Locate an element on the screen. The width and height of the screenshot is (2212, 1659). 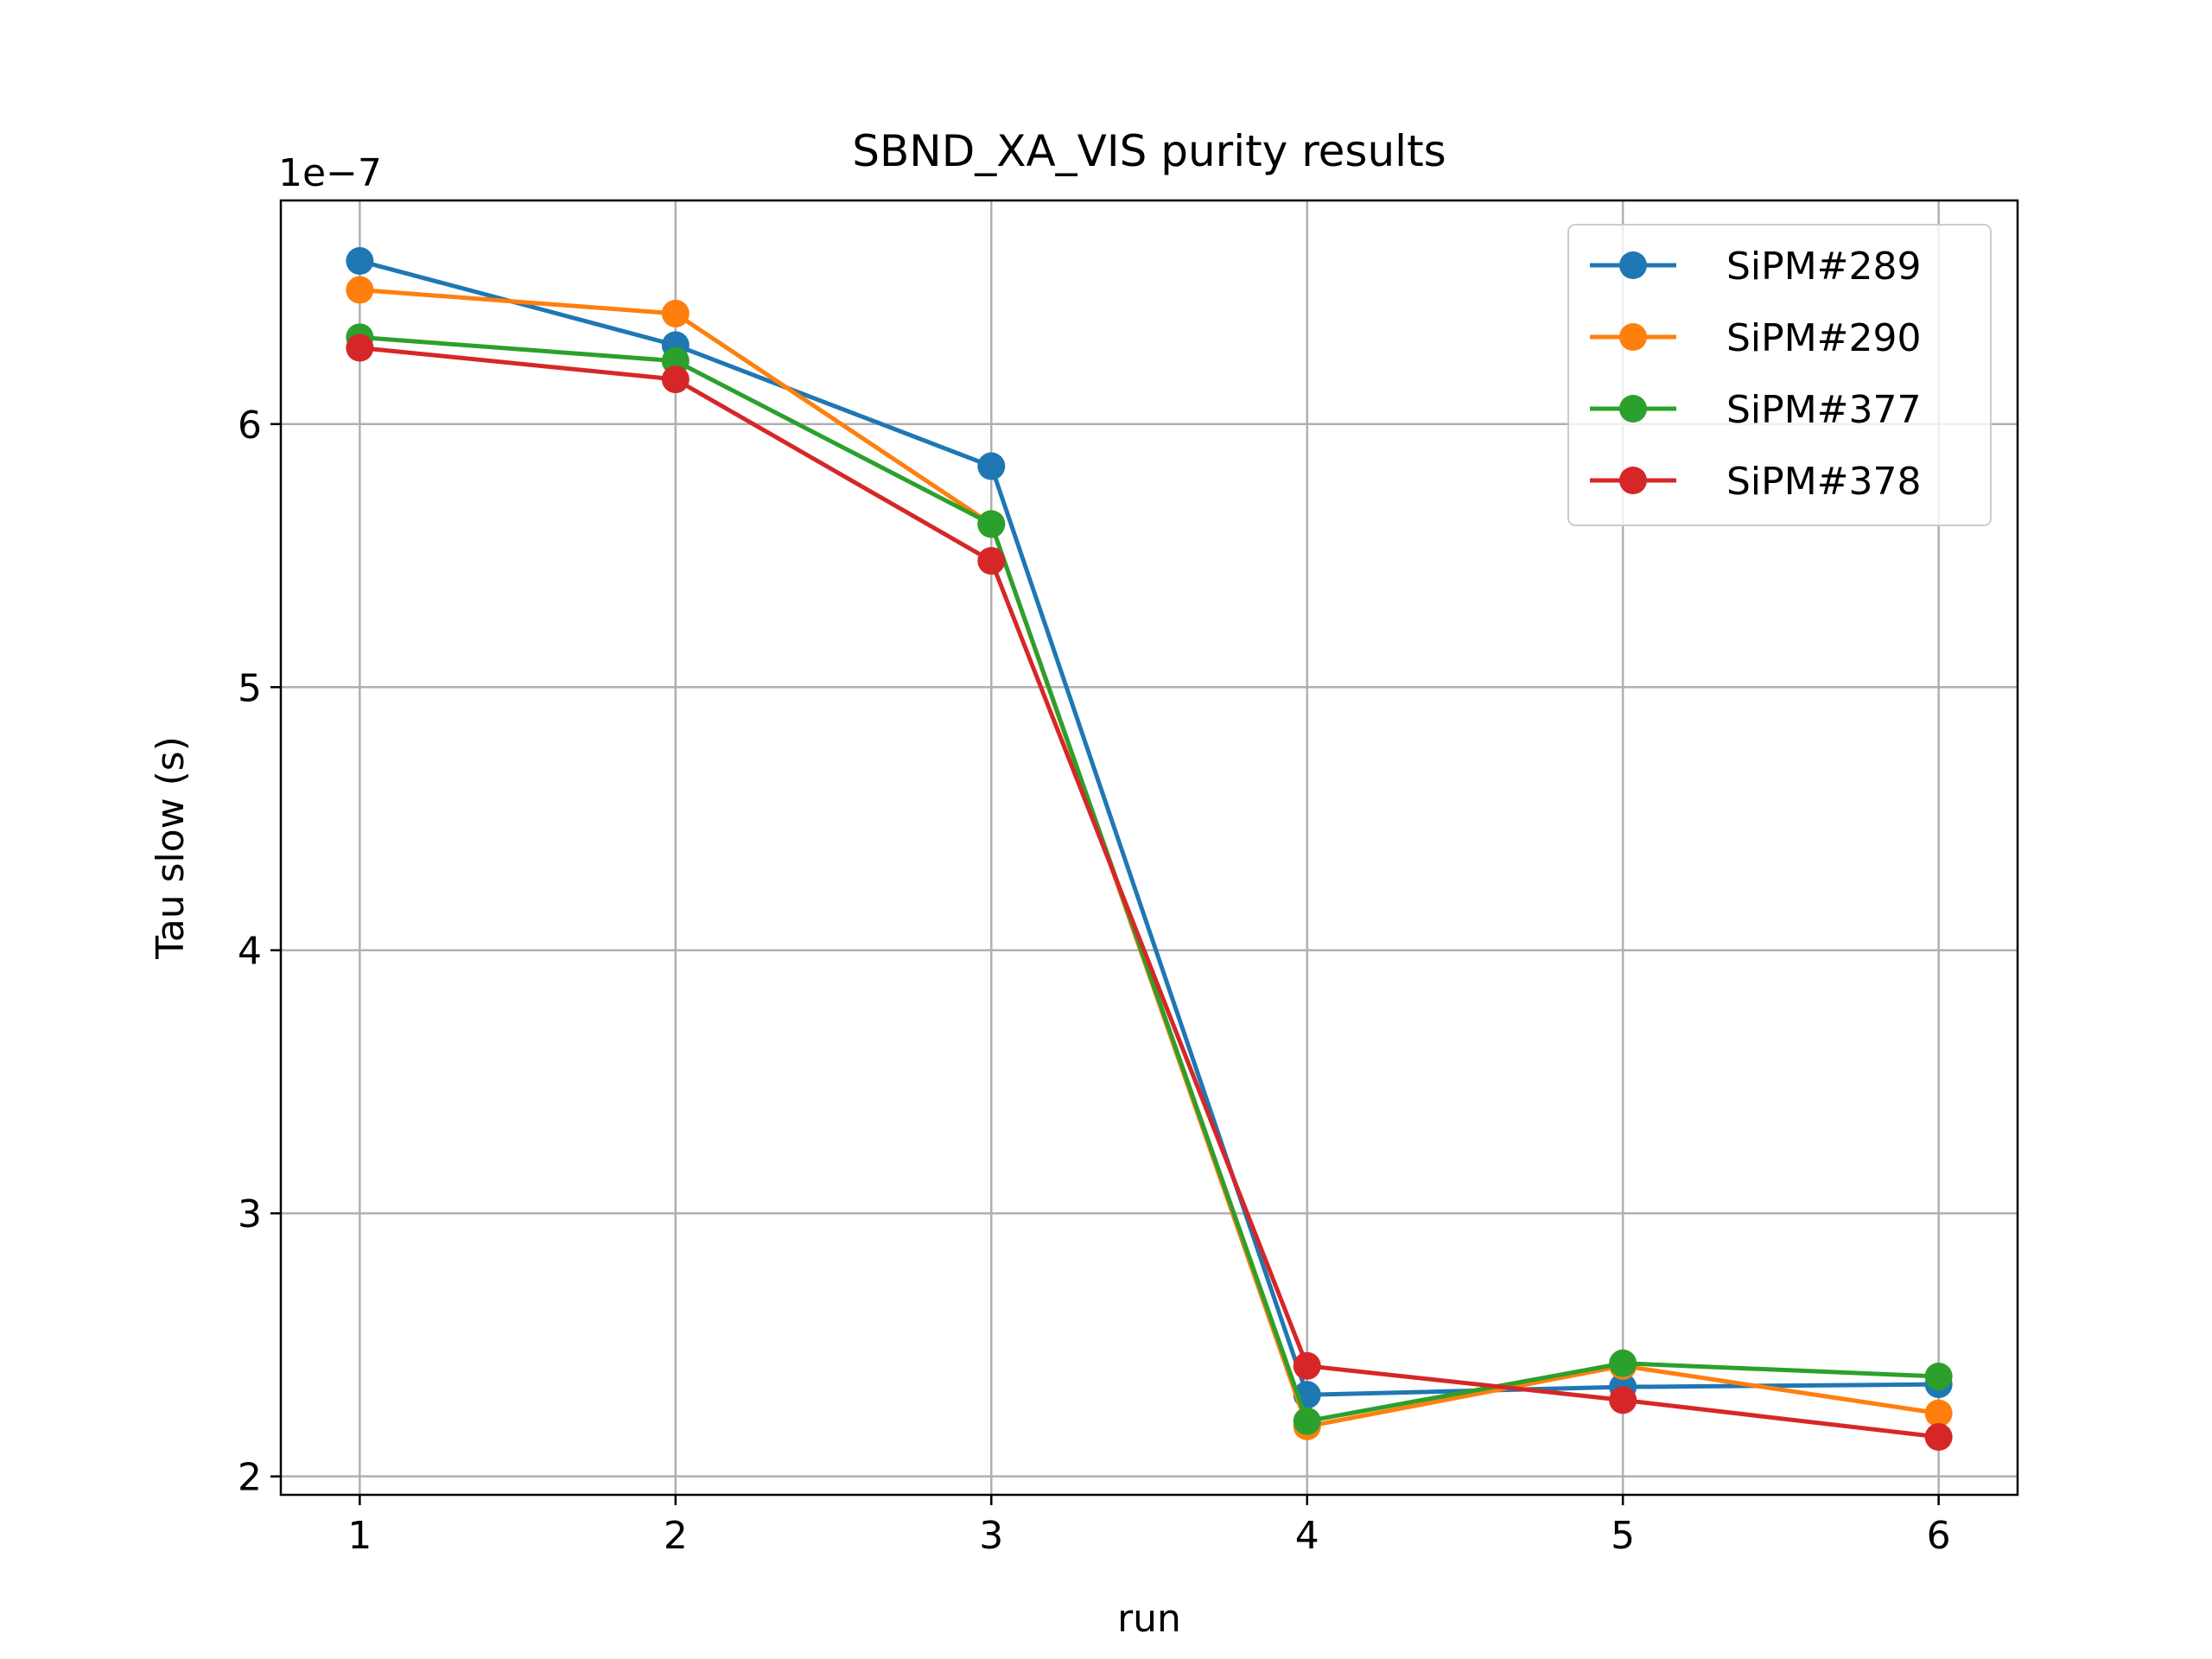
y-tick-label: 5 is located at coordinates (250, 688).